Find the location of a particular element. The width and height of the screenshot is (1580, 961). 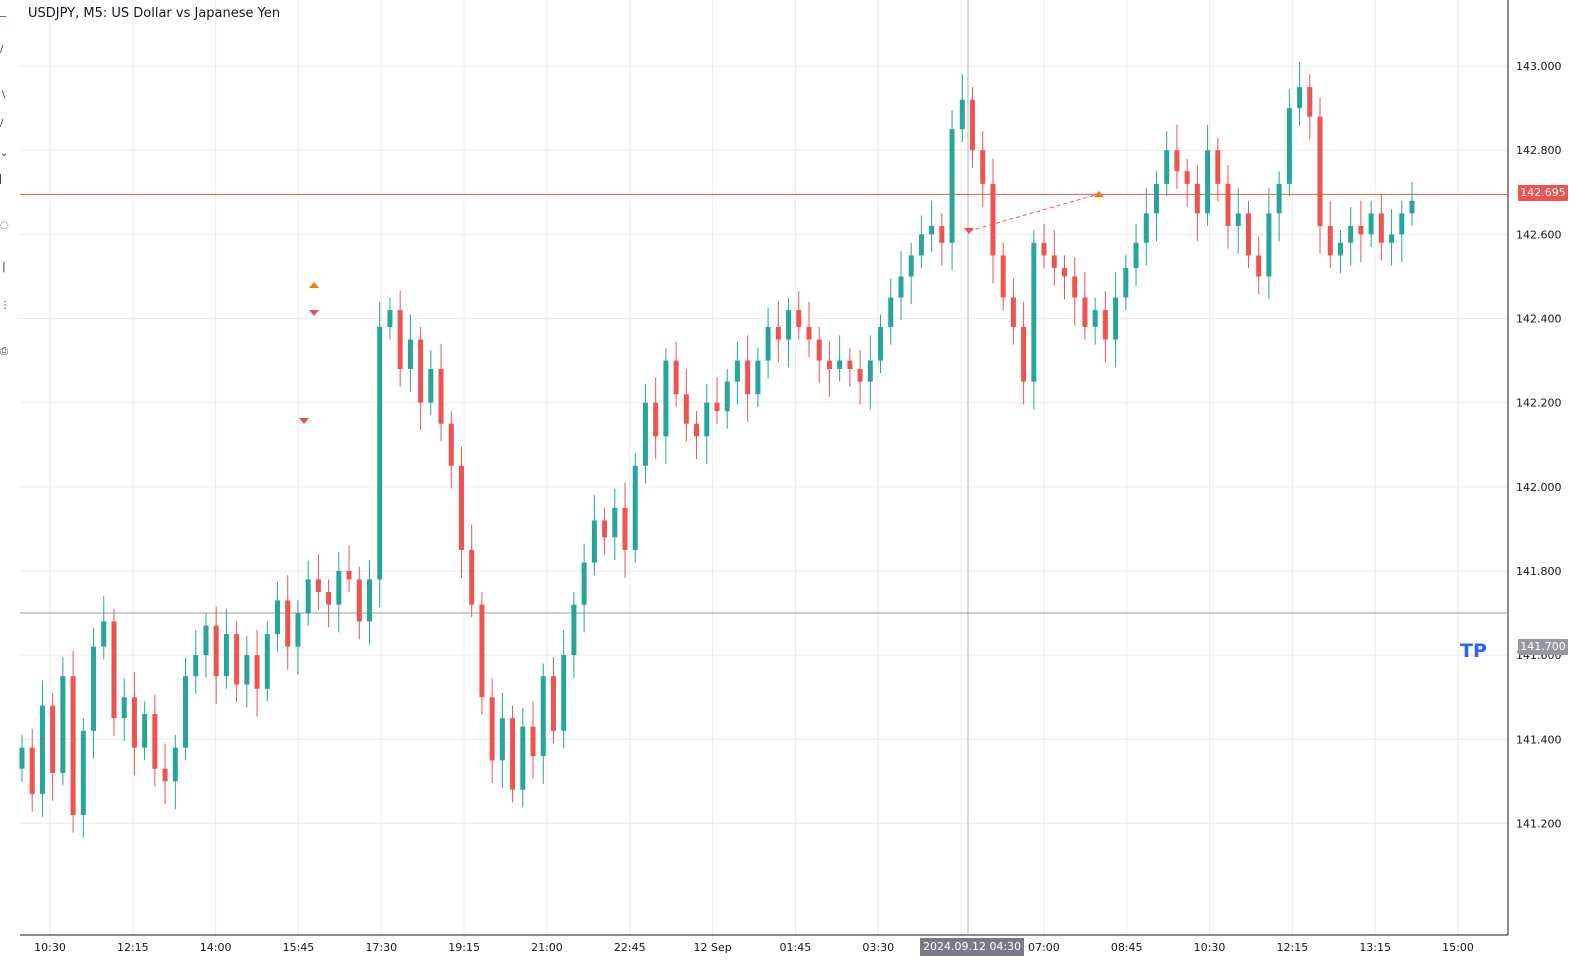

brush-icon: ∕ is located at coordinates (2, 123).